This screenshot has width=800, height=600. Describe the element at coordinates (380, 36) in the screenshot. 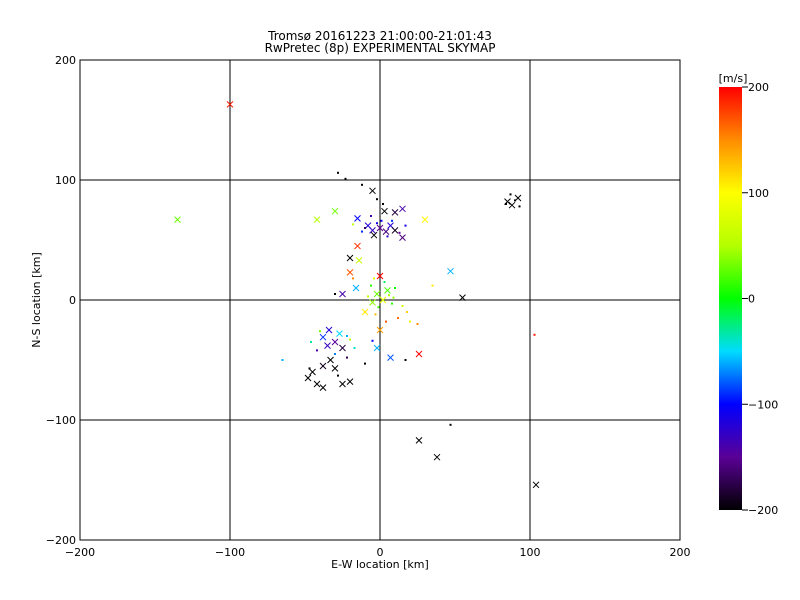

I see `chart-title: Tromsø 20161223 21:00:00-21:01:43` at that location.